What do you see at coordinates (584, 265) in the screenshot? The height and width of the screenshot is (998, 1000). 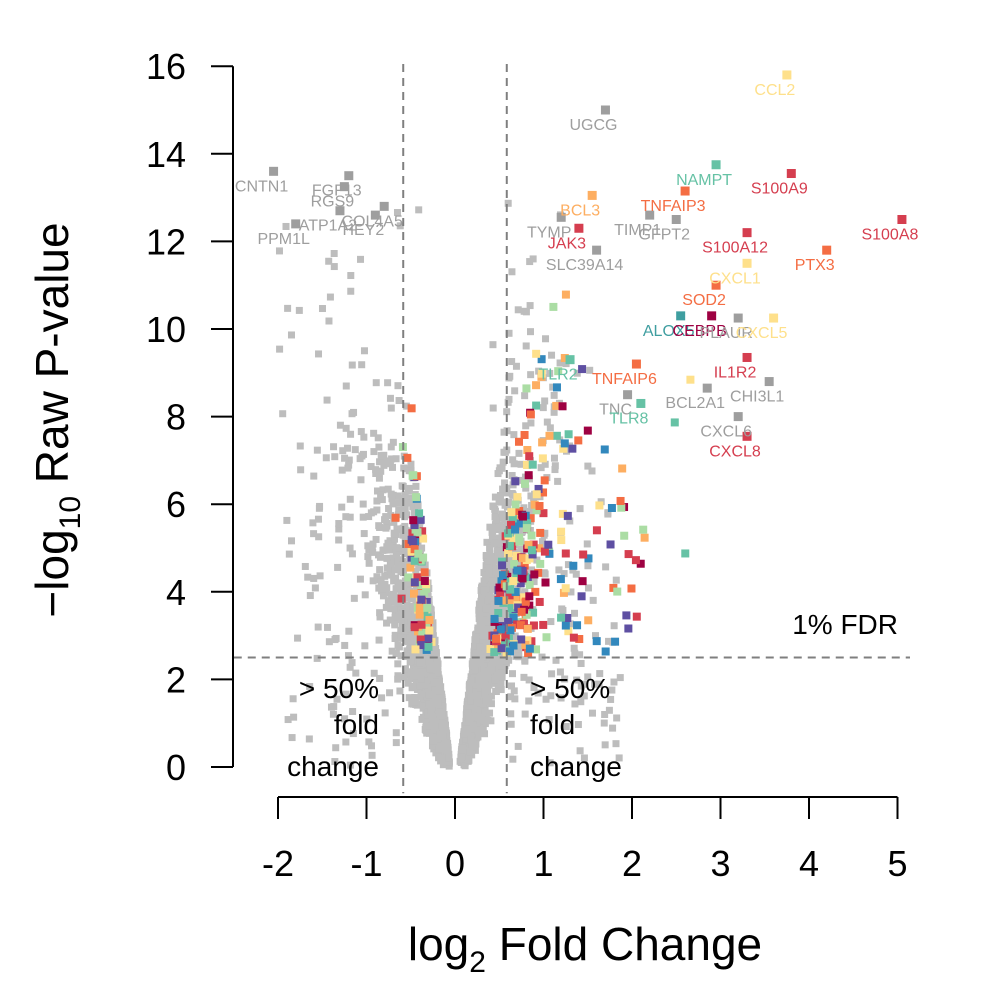 I see `gene-label: SLC39A14` at bounding box center [584, 265].